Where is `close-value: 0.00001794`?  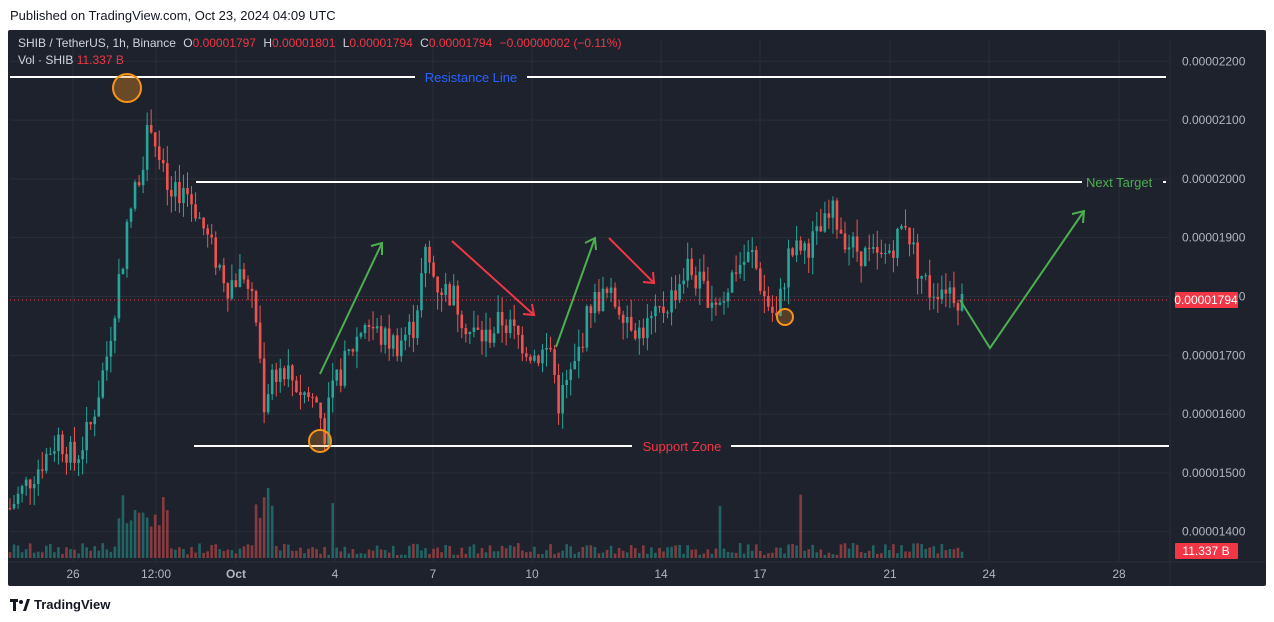 close-value: 0.00001794 is located at coordinates (460, 43).